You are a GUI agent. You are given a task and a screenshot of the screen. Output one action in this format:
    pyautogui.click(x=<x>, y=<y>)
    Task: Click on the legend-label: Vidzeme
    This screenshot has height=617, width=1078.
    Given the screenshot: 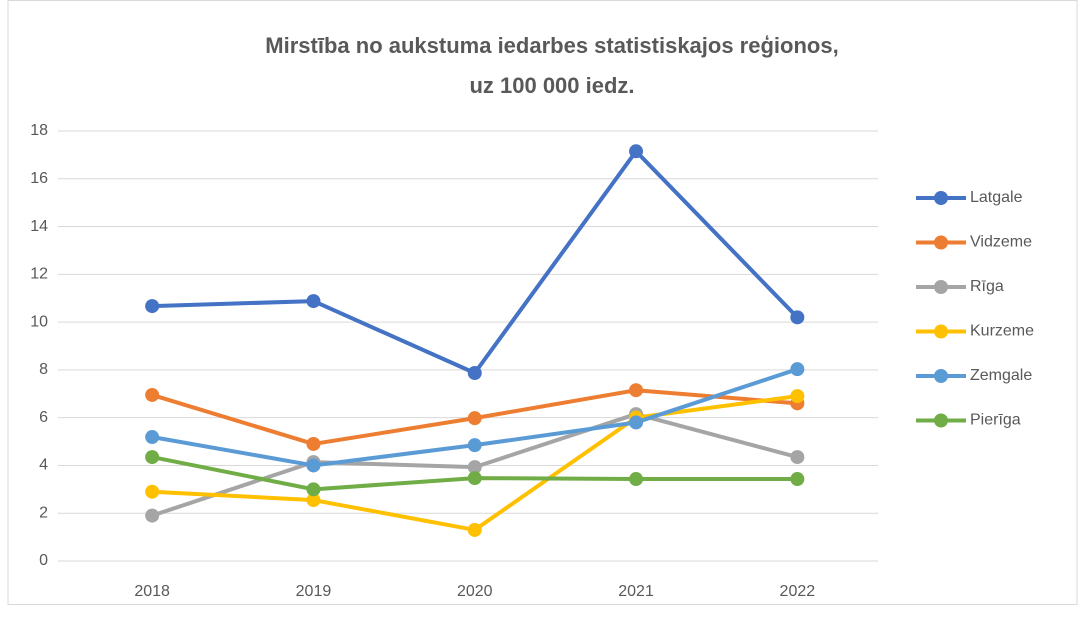 What is the action you would take?
    pyautogui.click(x=1001, y=242)
    